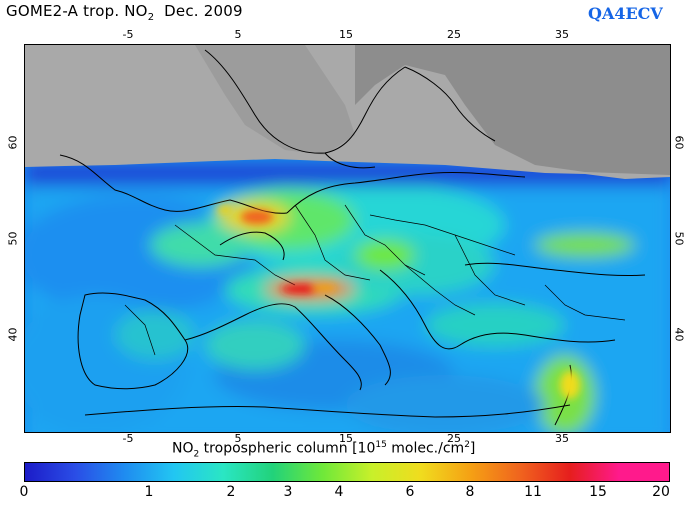 The height and width of the screenshot is (507, 692). I want to click on map-title: GOME2-A trop. NO2 Dec. 2009, so click(124, 12).